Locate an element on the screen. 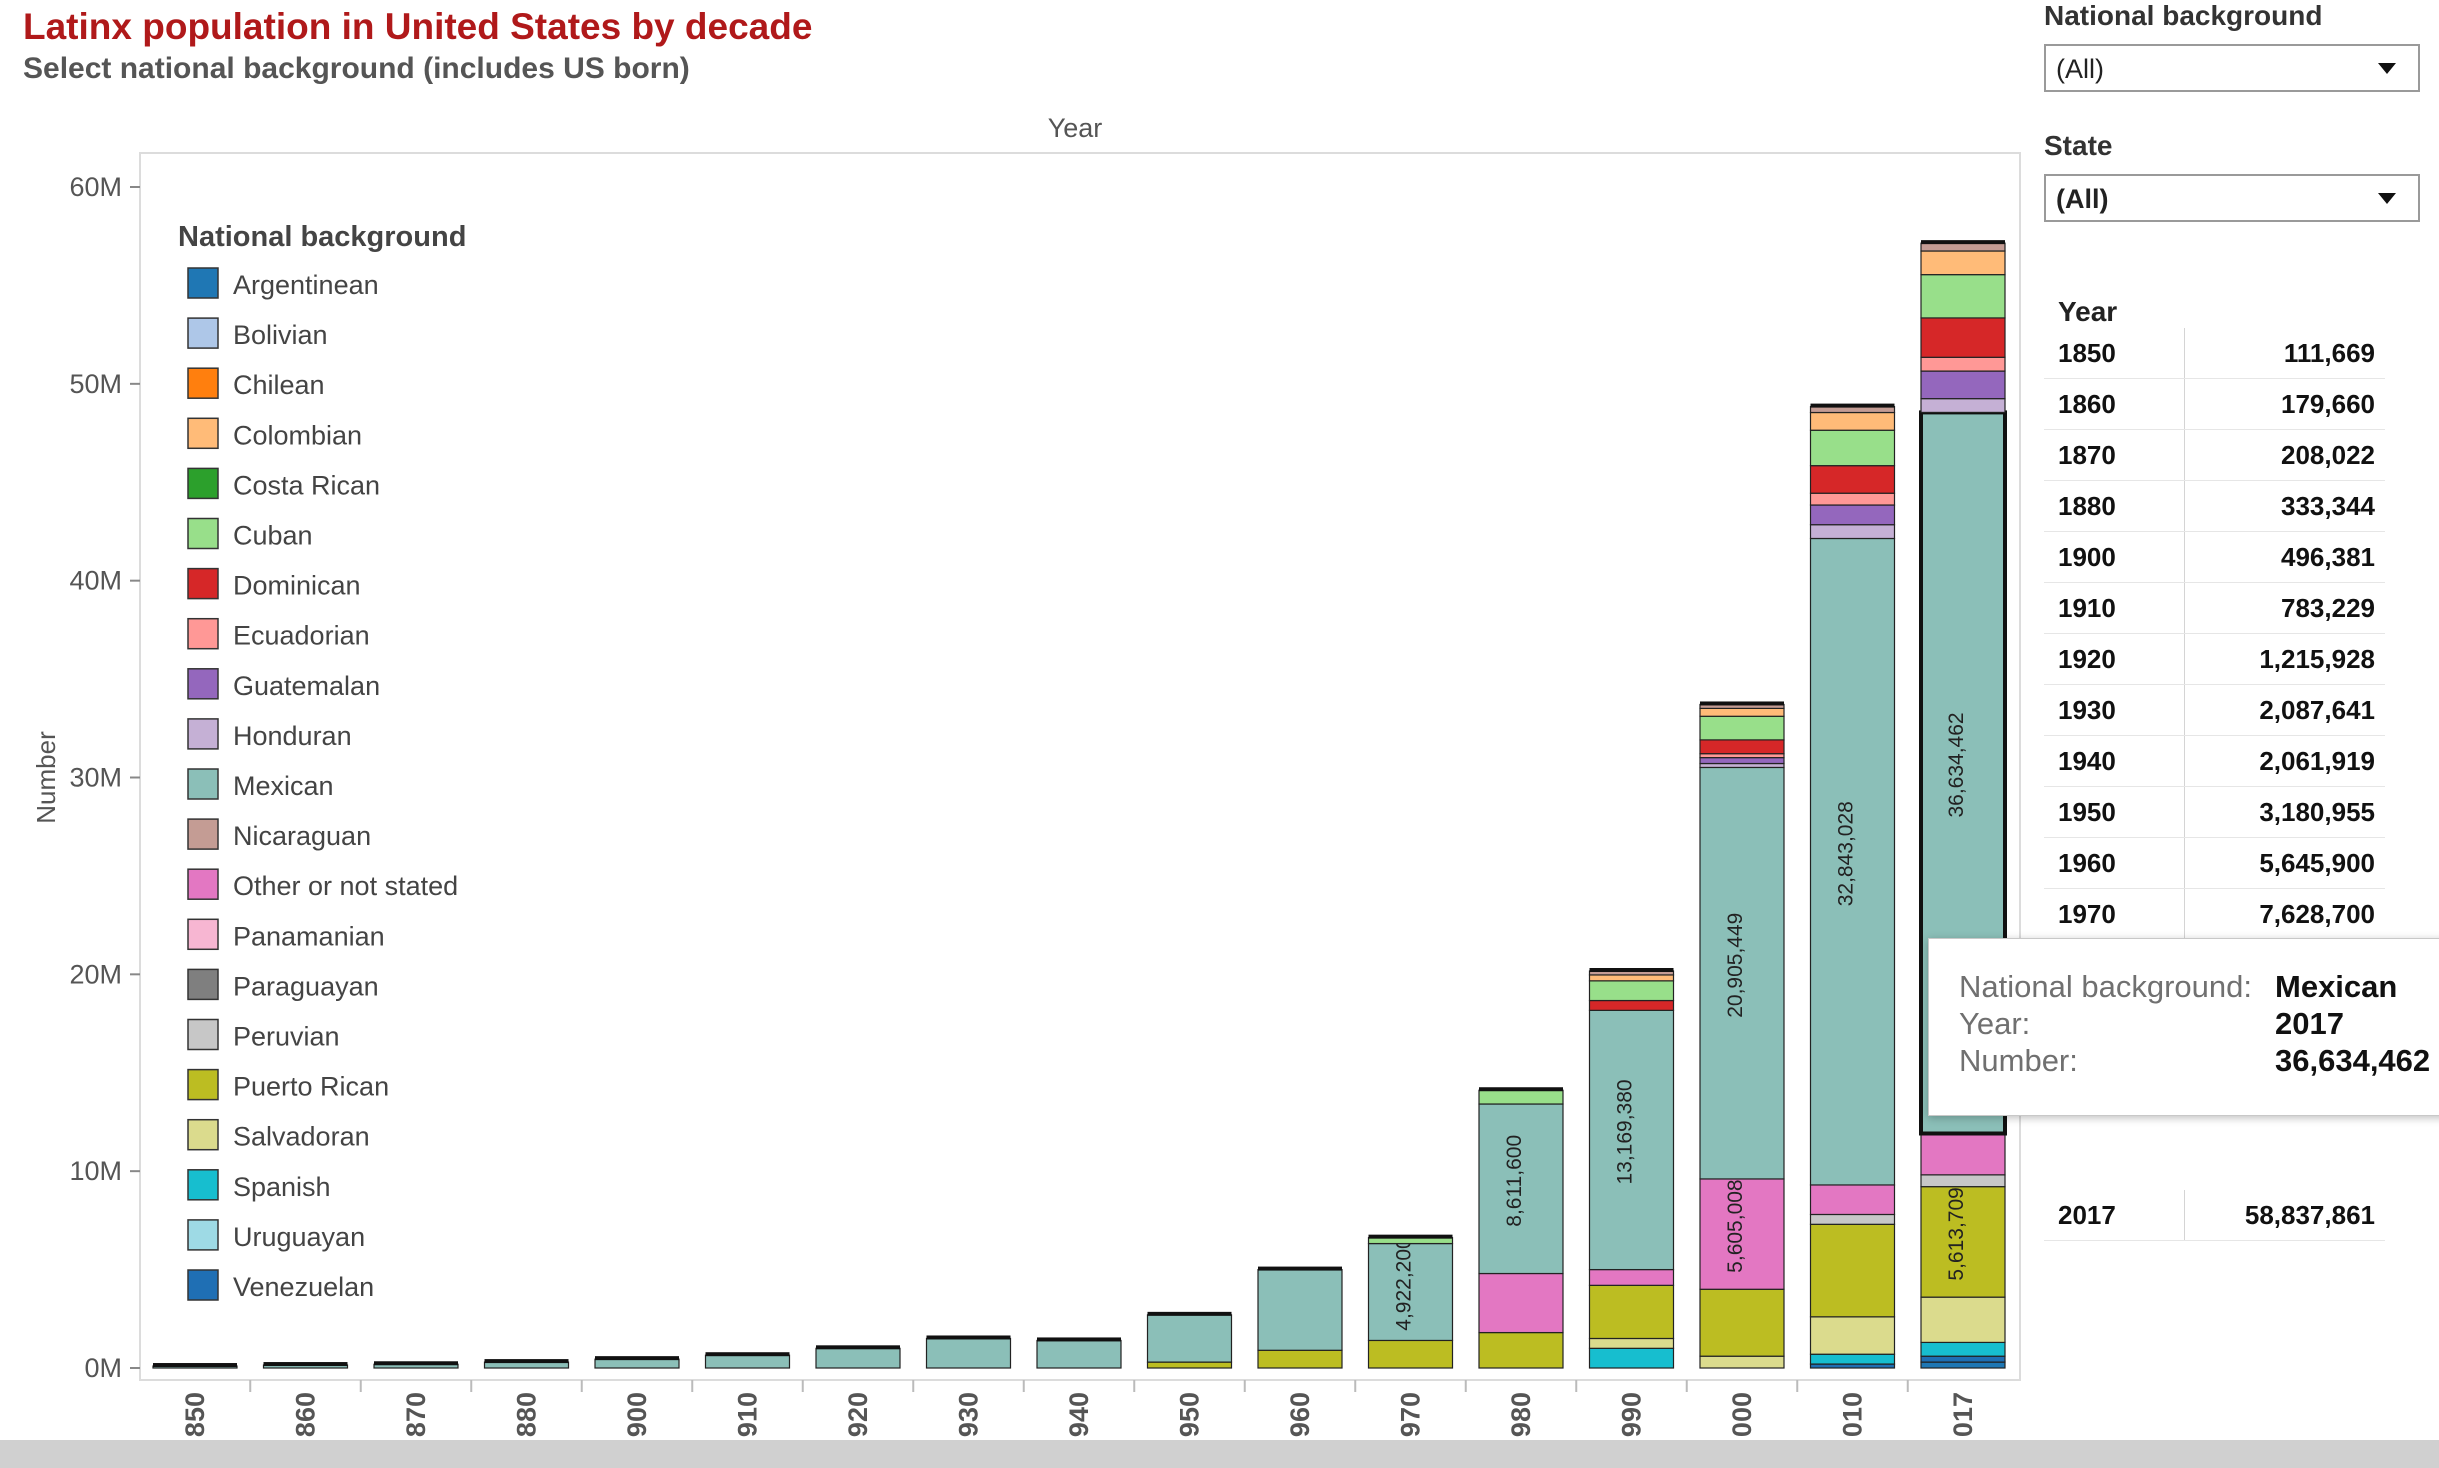 The height and width of the screenshot is (1468, 2439). state-dropdown: (All) is located at coordinates (2232, 198).